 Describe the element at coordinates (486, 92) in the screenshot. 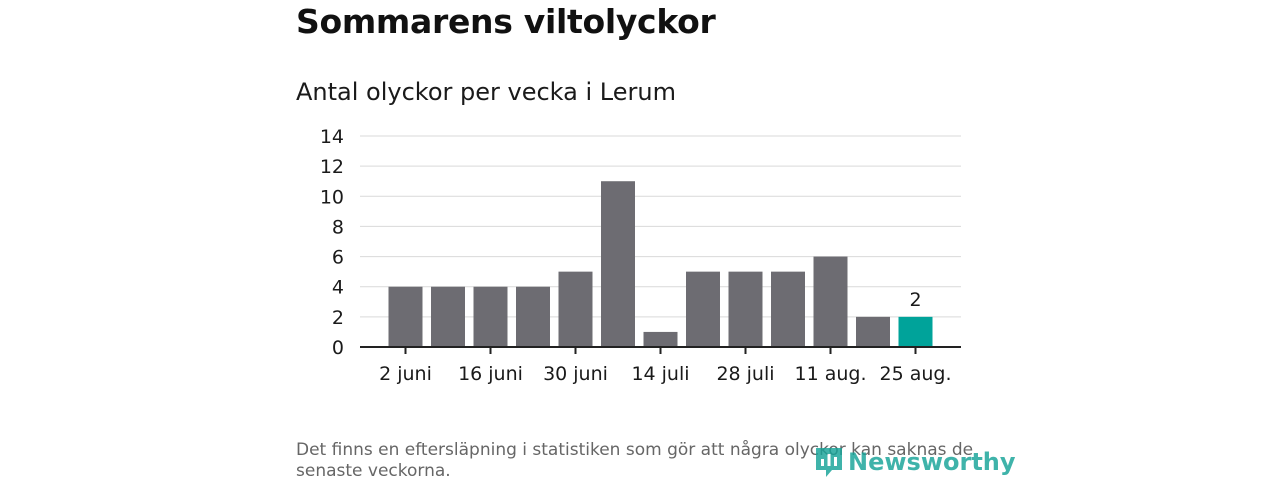

I see `chart-subtitle: Antal olyckor per vecka i Lerum` at that location.